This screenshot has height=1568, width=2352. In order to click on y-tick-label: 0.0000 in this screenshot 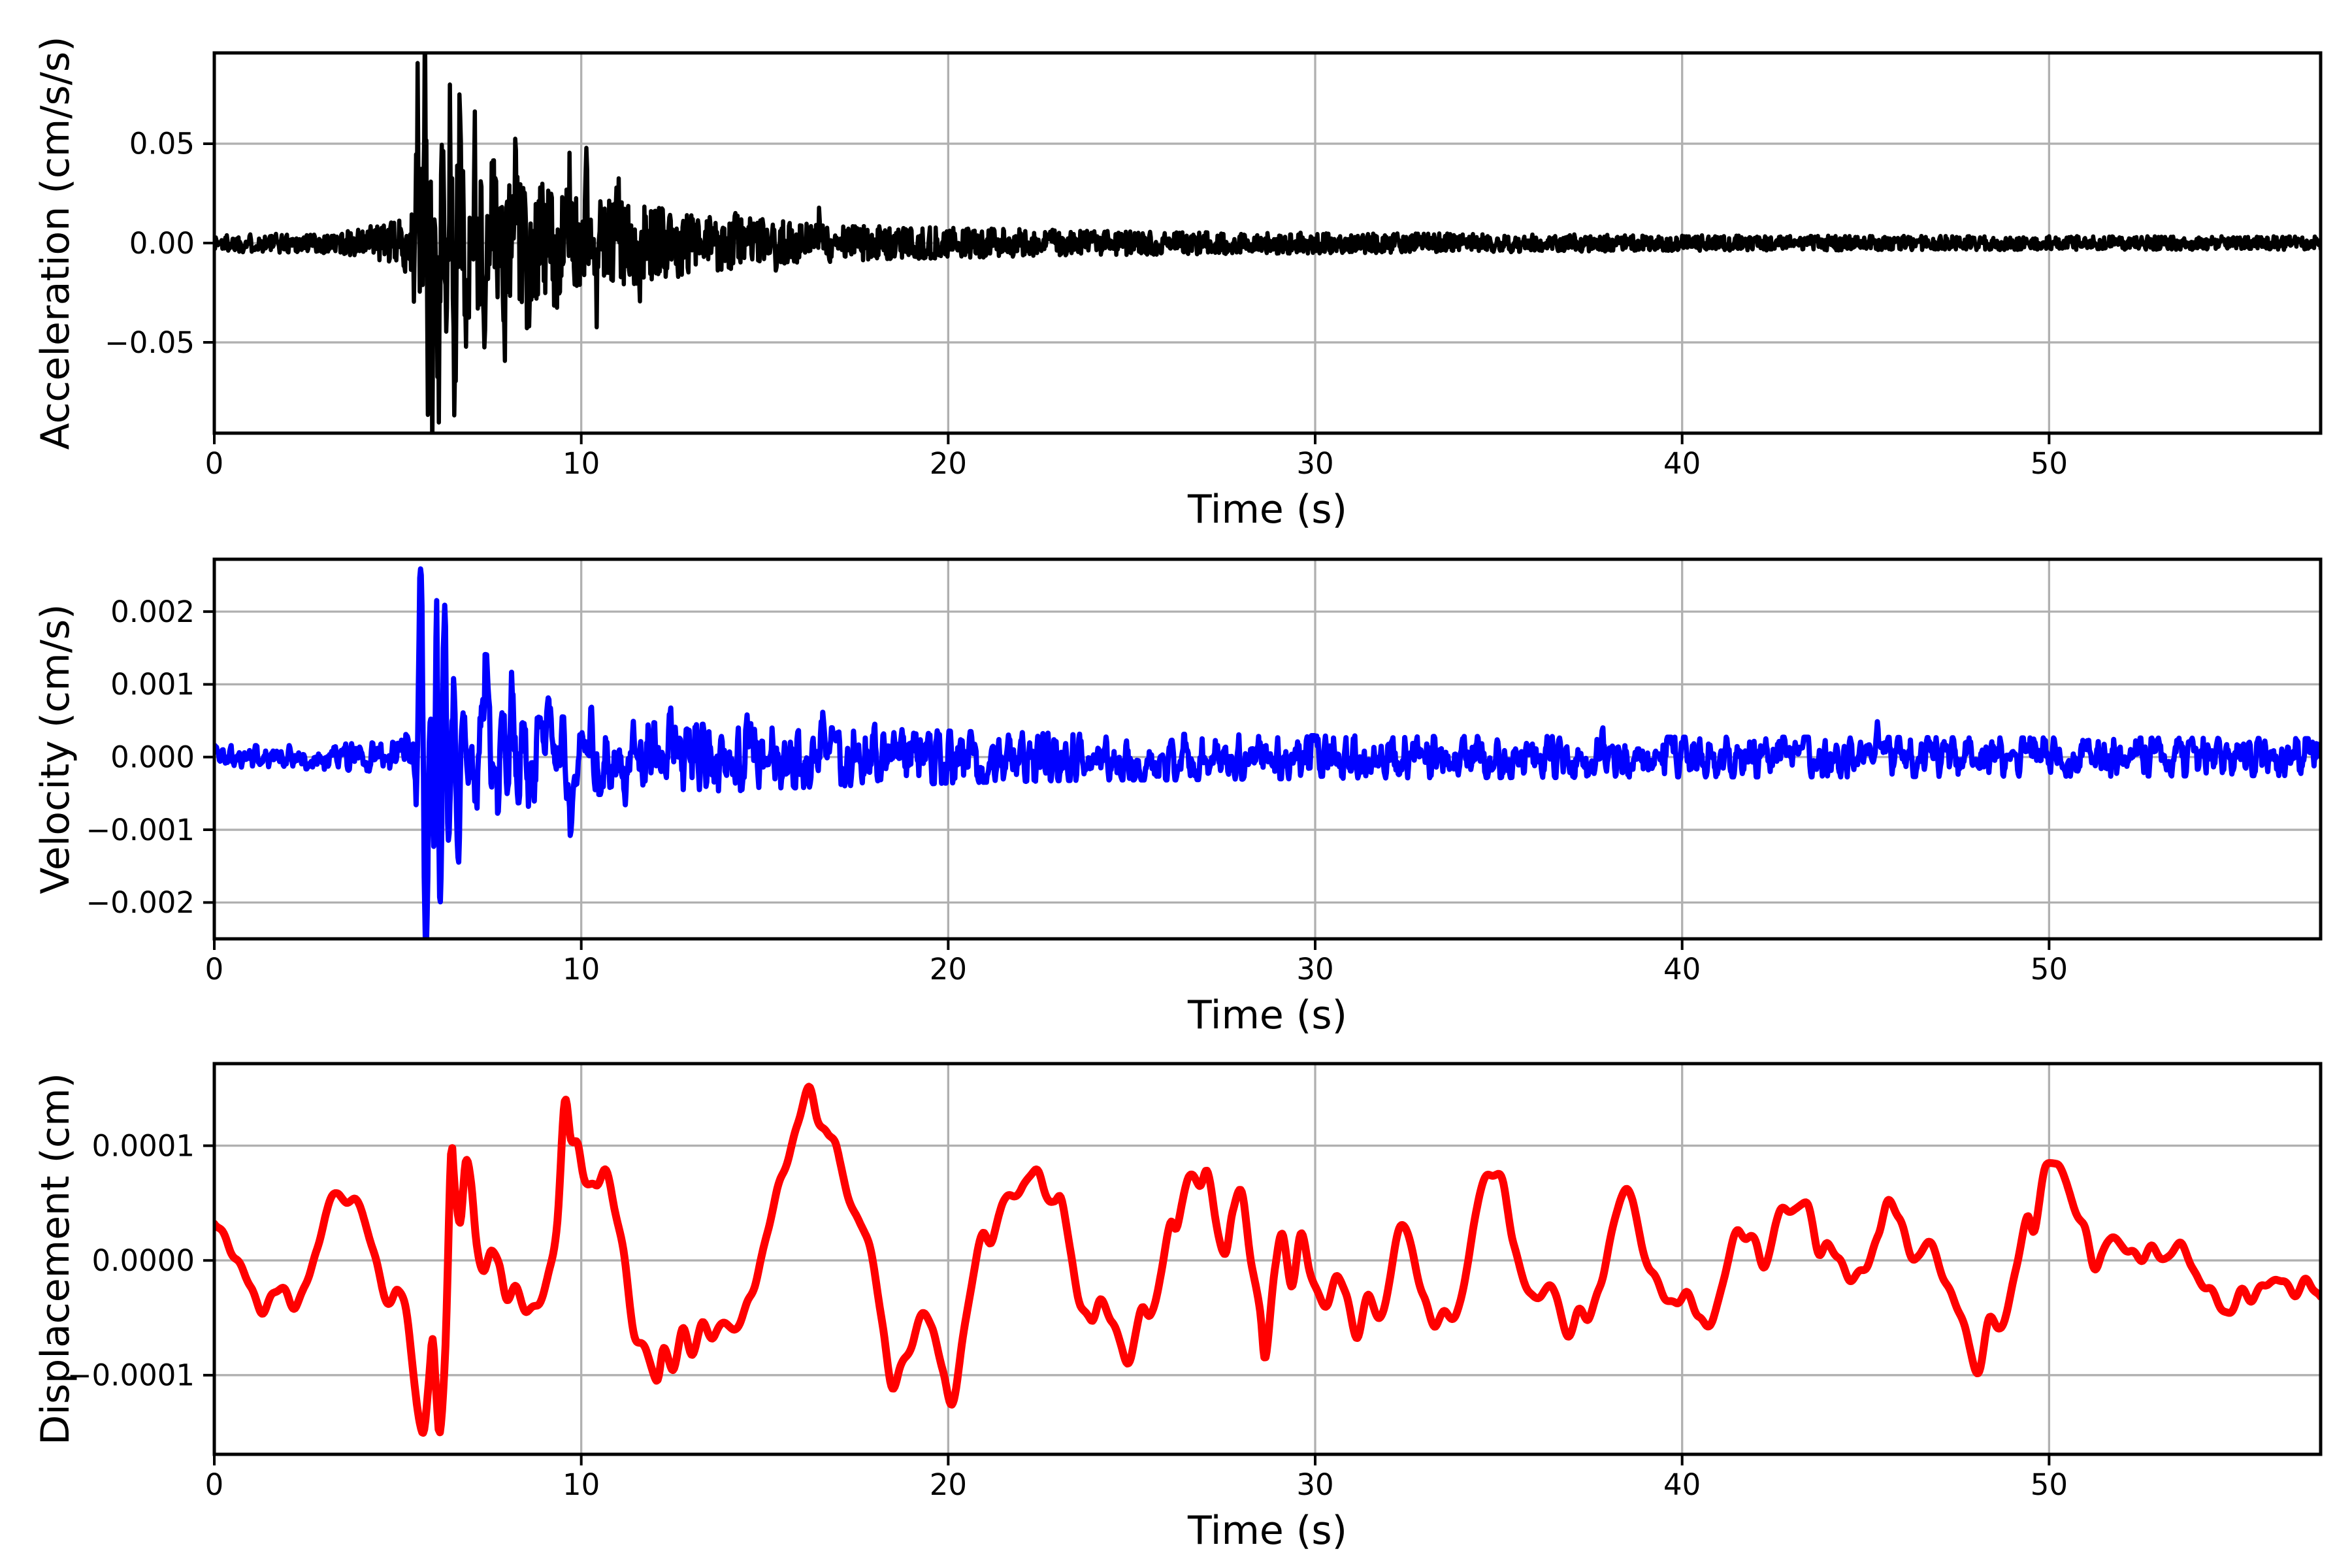, I will do `click(143, 1260)`.